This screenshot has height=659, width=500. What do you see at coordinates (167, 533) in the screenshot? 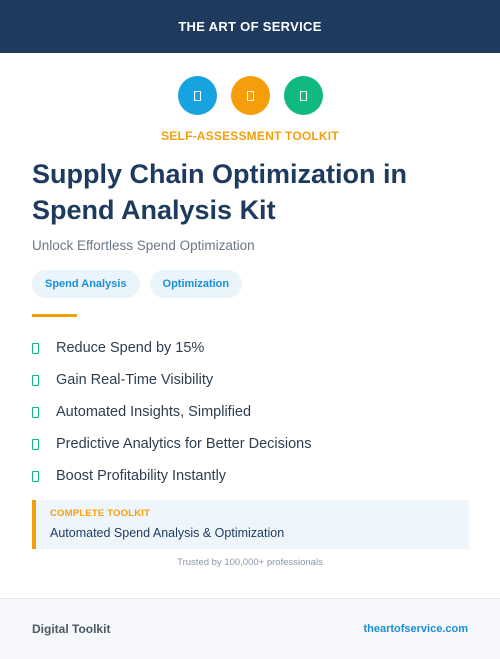
I see `callout-text: Automated Spend Analysis & Optimization` at bounding box center [167, 533].